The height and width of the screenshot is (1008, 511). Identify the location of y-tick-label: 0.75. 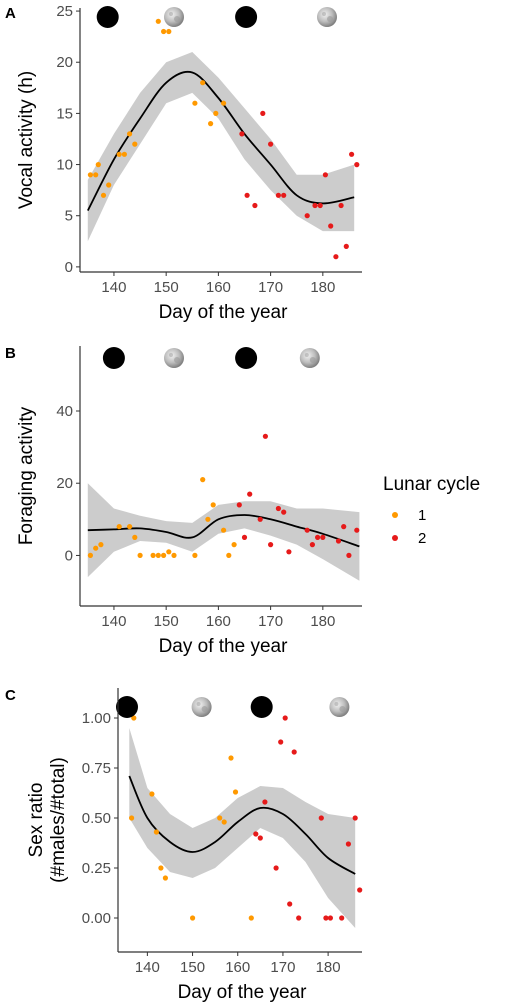
(96, 768).